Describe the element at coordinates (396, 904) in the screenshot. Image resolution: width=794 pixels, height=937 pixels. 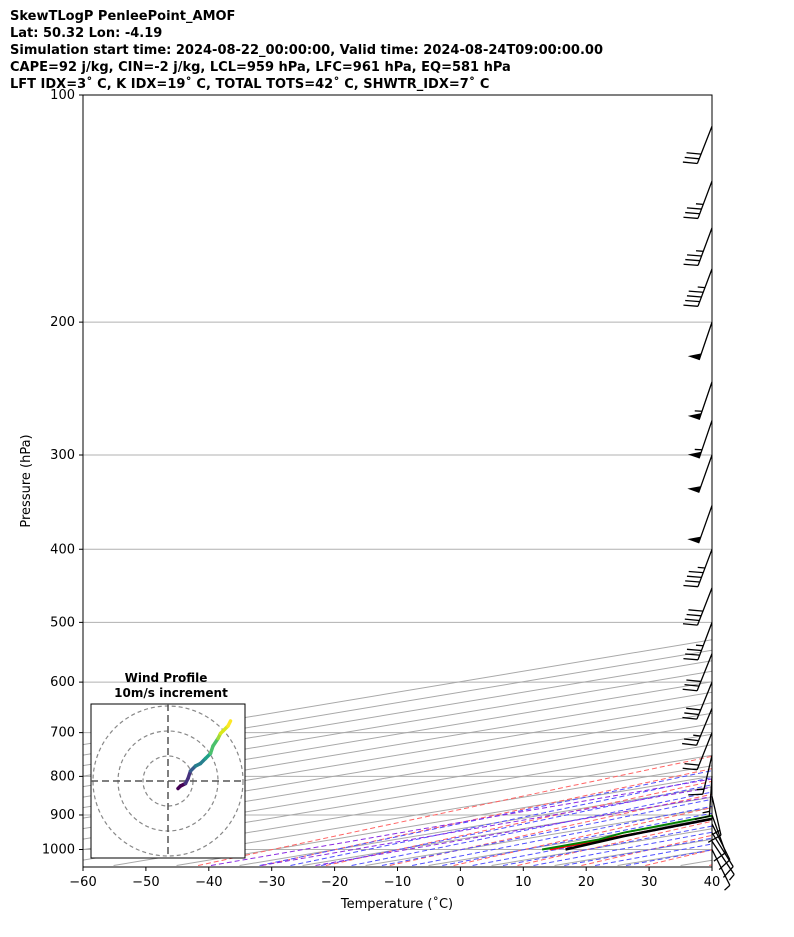
I see `x-axis-label: Temperature (˚C)` at that location.